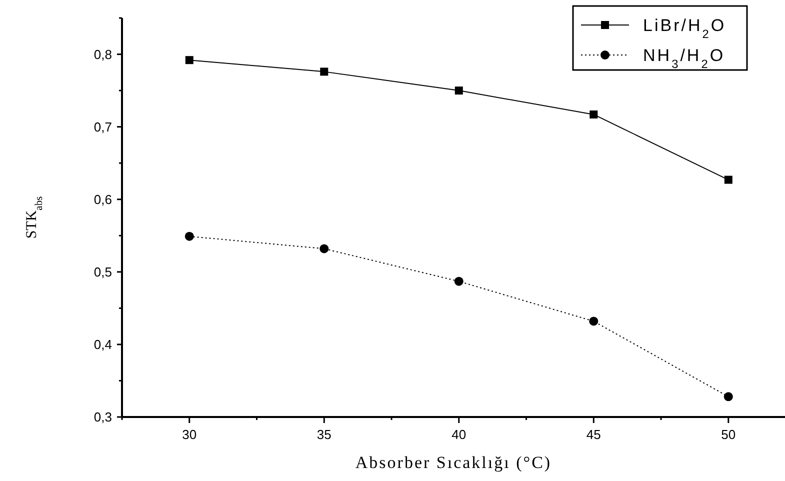  I want to click on y-tick-label: 0,3, so click(103, 417).